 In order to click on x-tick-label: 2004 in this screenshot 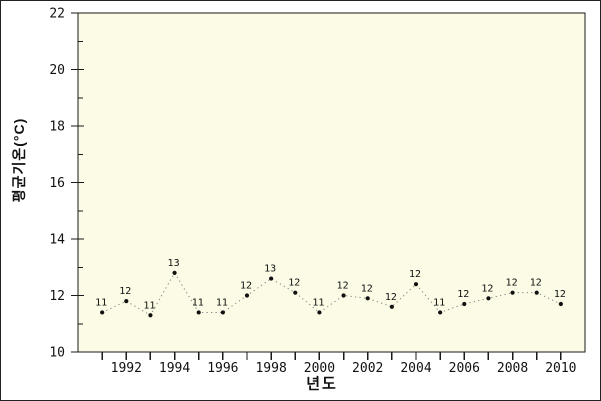, I will do `click(415, 368)`.